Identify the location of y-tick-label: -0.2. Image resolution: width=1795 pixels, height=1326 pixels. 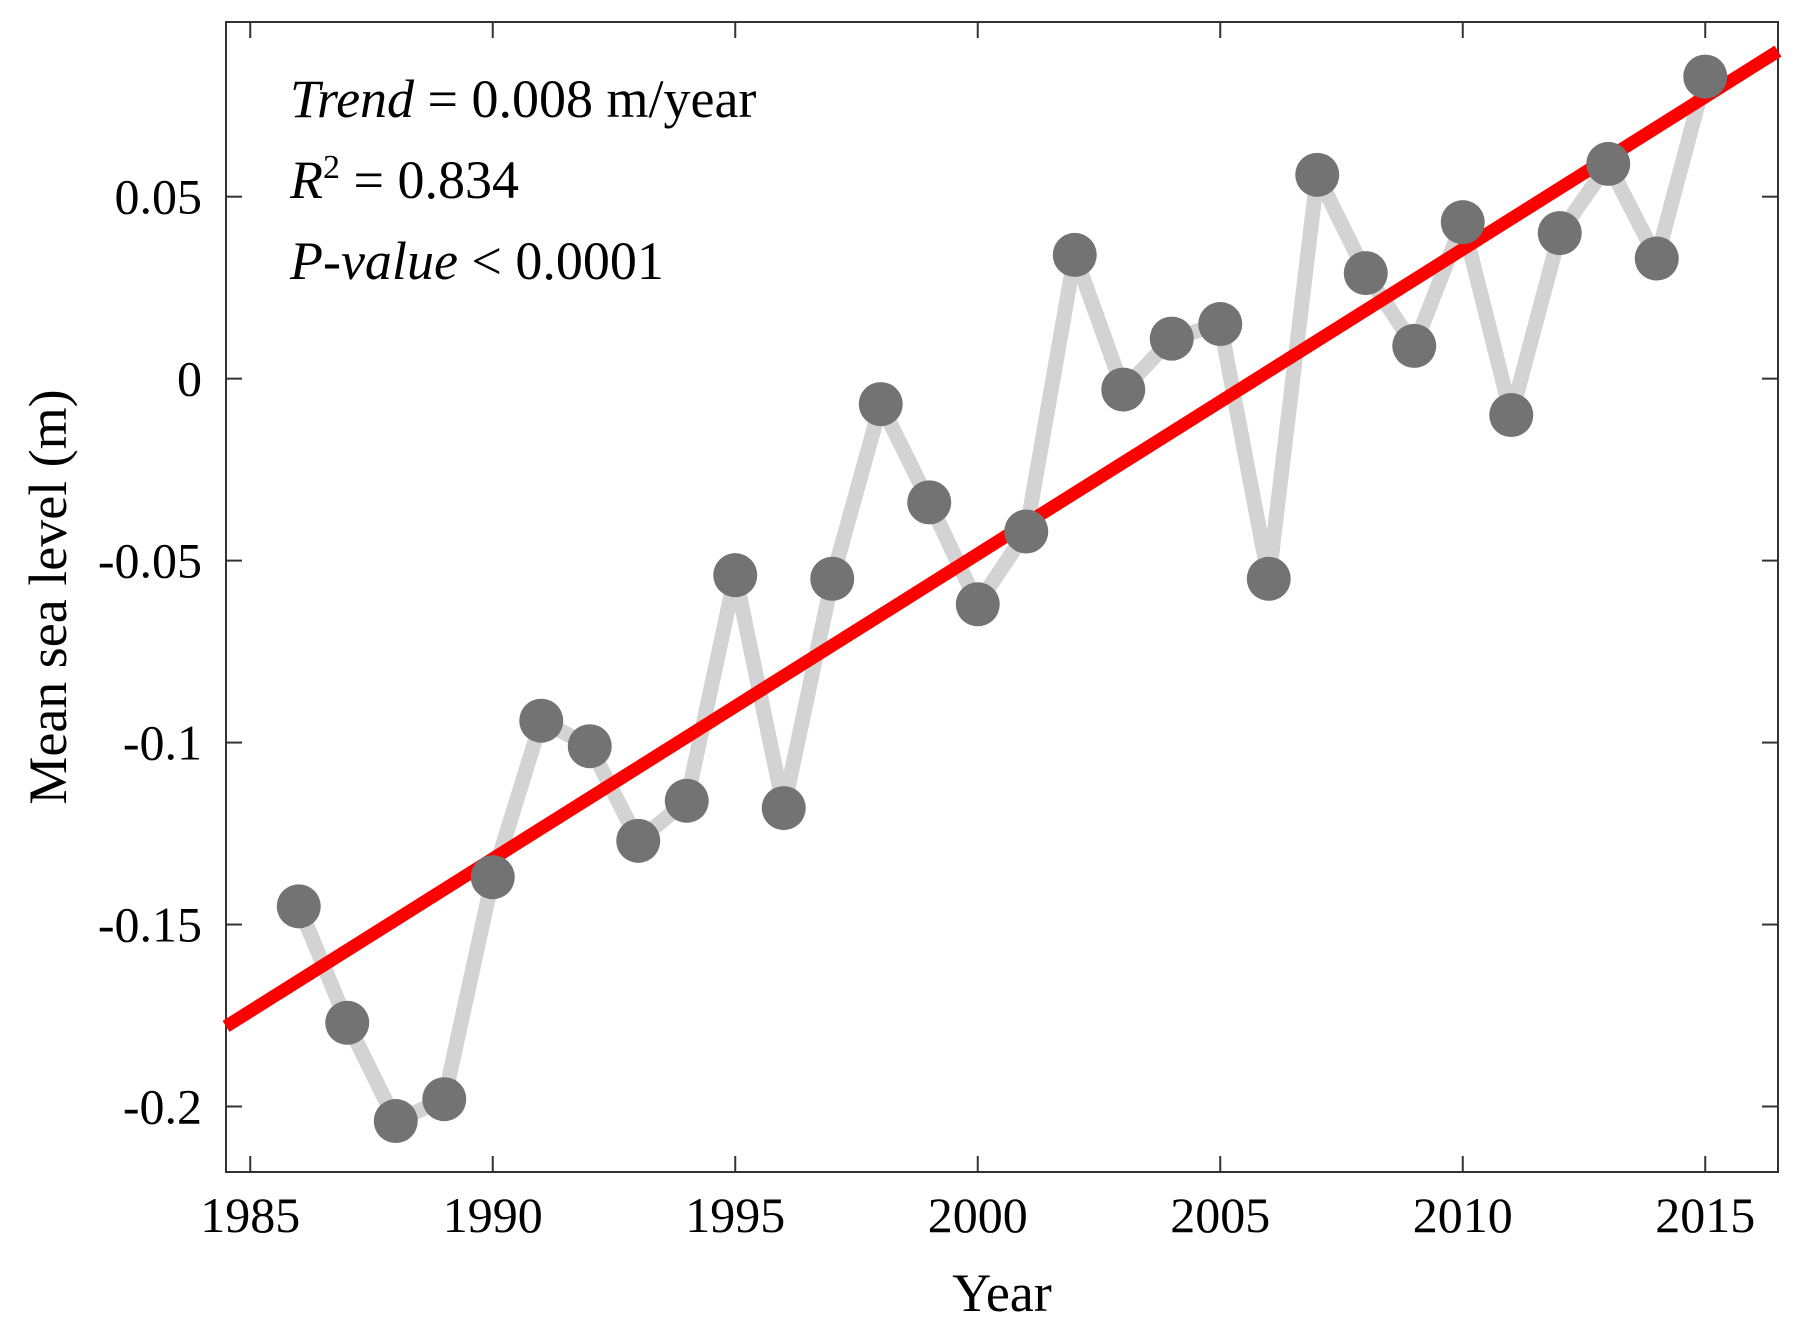
(162, 1106).